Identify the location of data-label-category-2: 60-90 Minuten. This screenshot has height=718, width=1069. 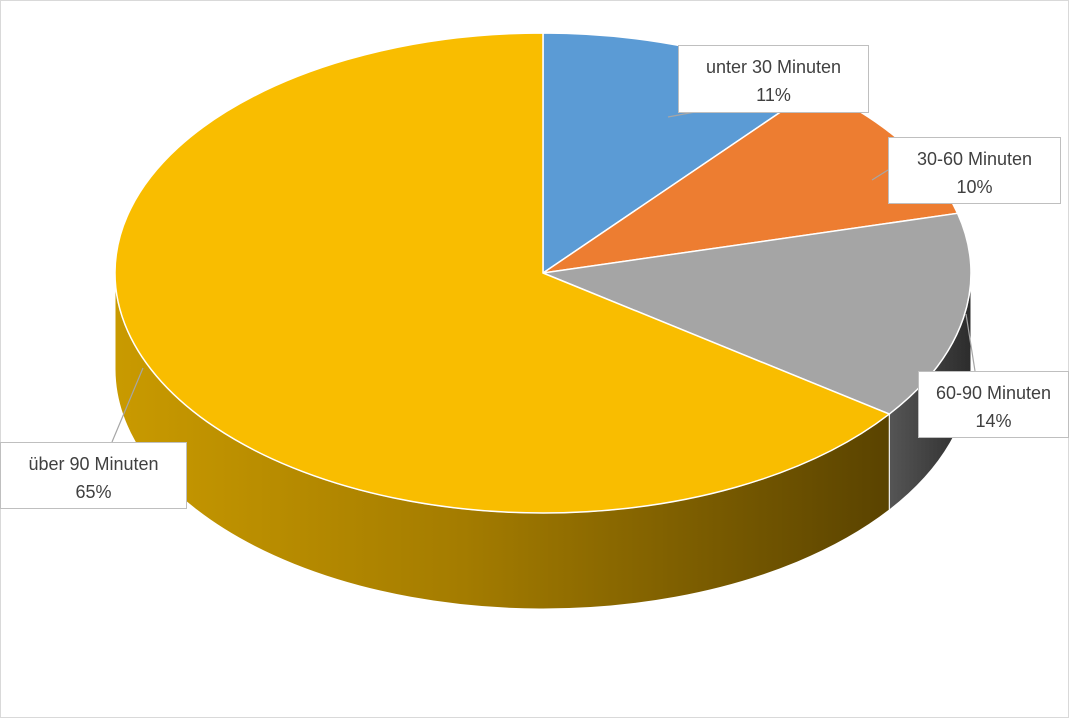
(993, 393).